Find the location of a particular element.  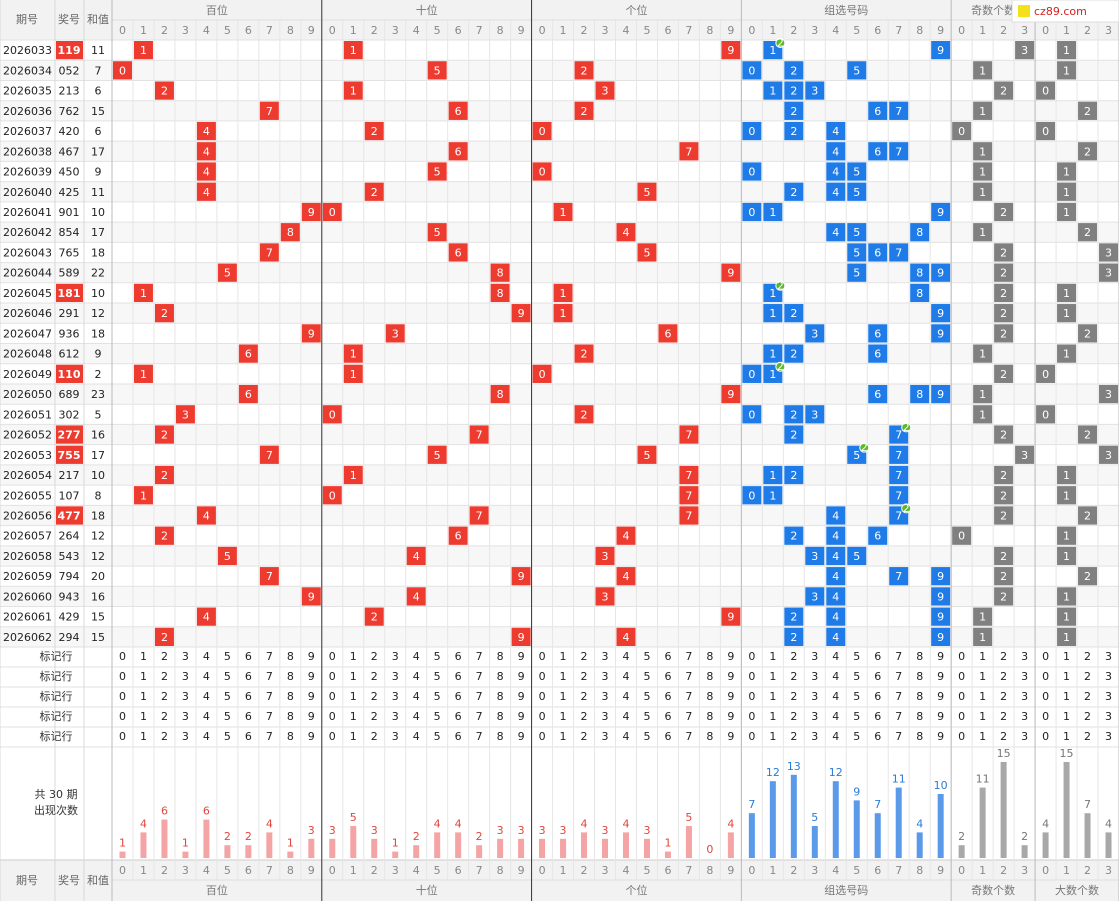

issue: 2026062 is located at coordinates (27, 637).